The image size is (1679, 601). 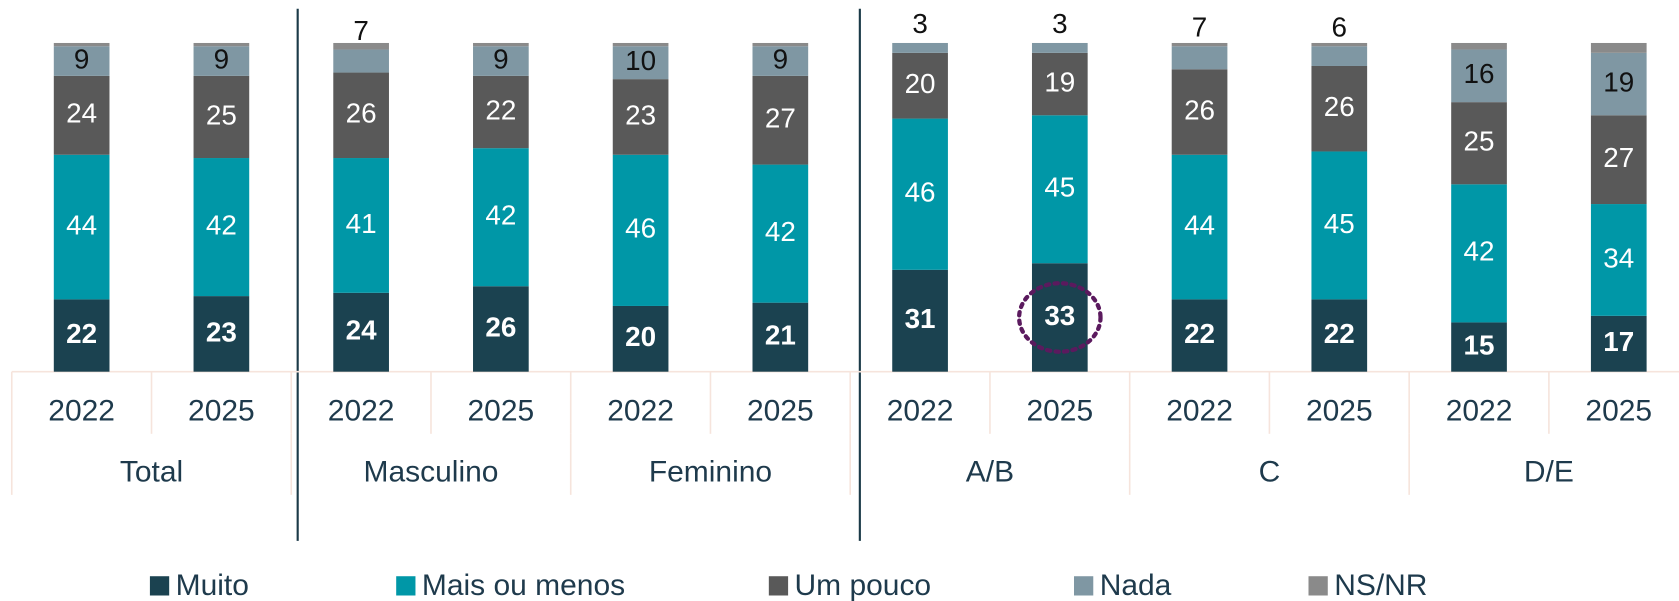 I want to click on highlight-circle, so click(x=1059, y=317).